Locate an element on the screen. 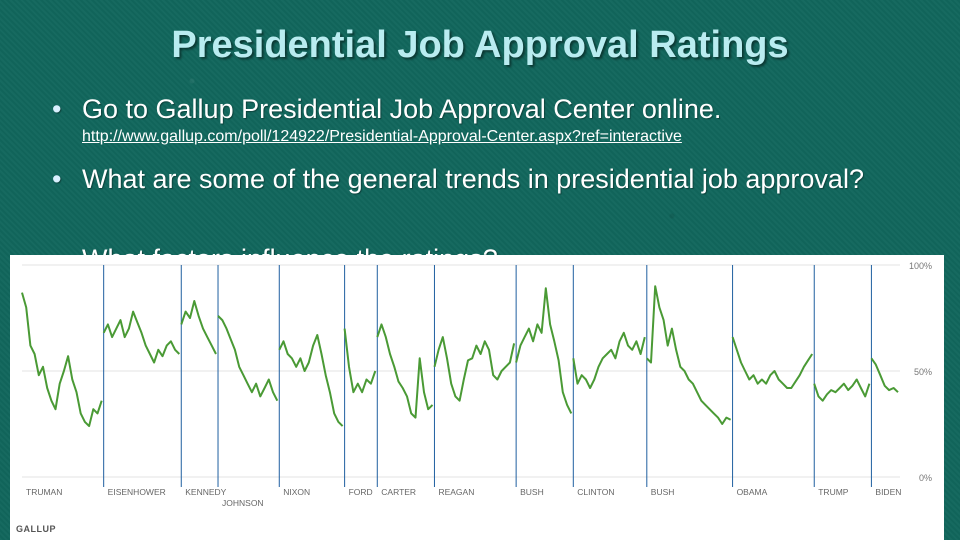 This screenshot has width=960, height=540. president-label: NIXON is located at coordinates (296, 492).